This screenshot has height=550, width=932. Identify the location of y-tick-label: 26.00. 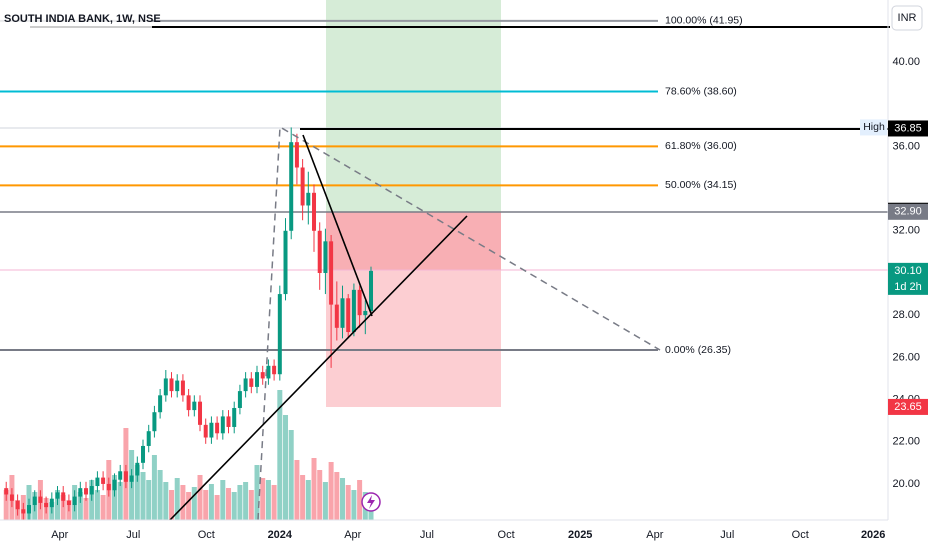
(906, 357).